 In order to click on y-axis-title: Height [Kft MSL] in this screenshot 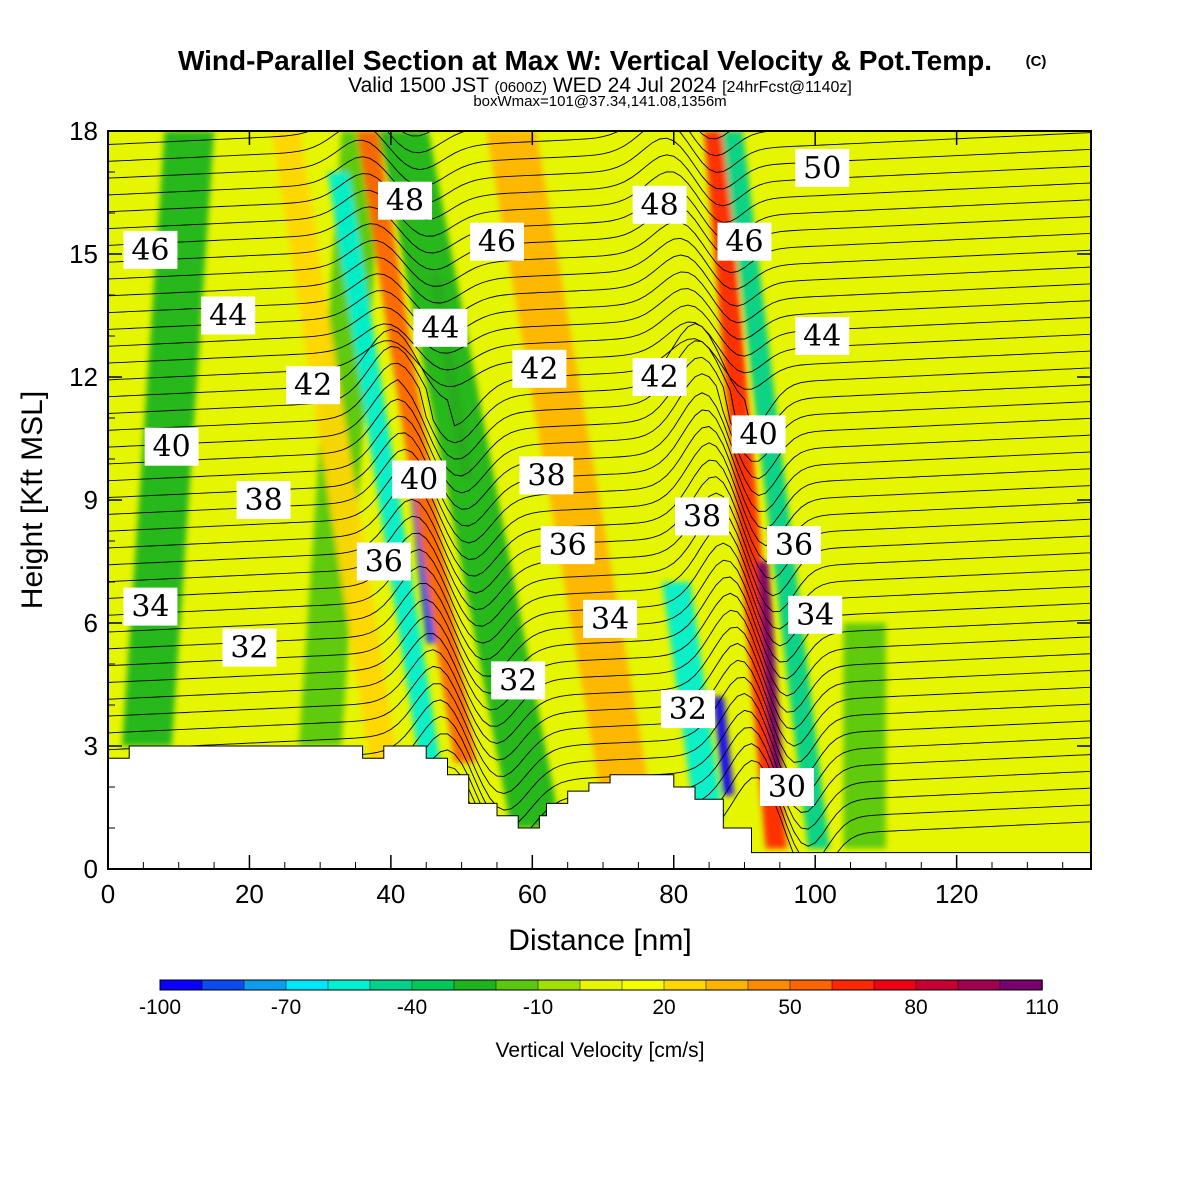, I will do `click(32, 500)`.